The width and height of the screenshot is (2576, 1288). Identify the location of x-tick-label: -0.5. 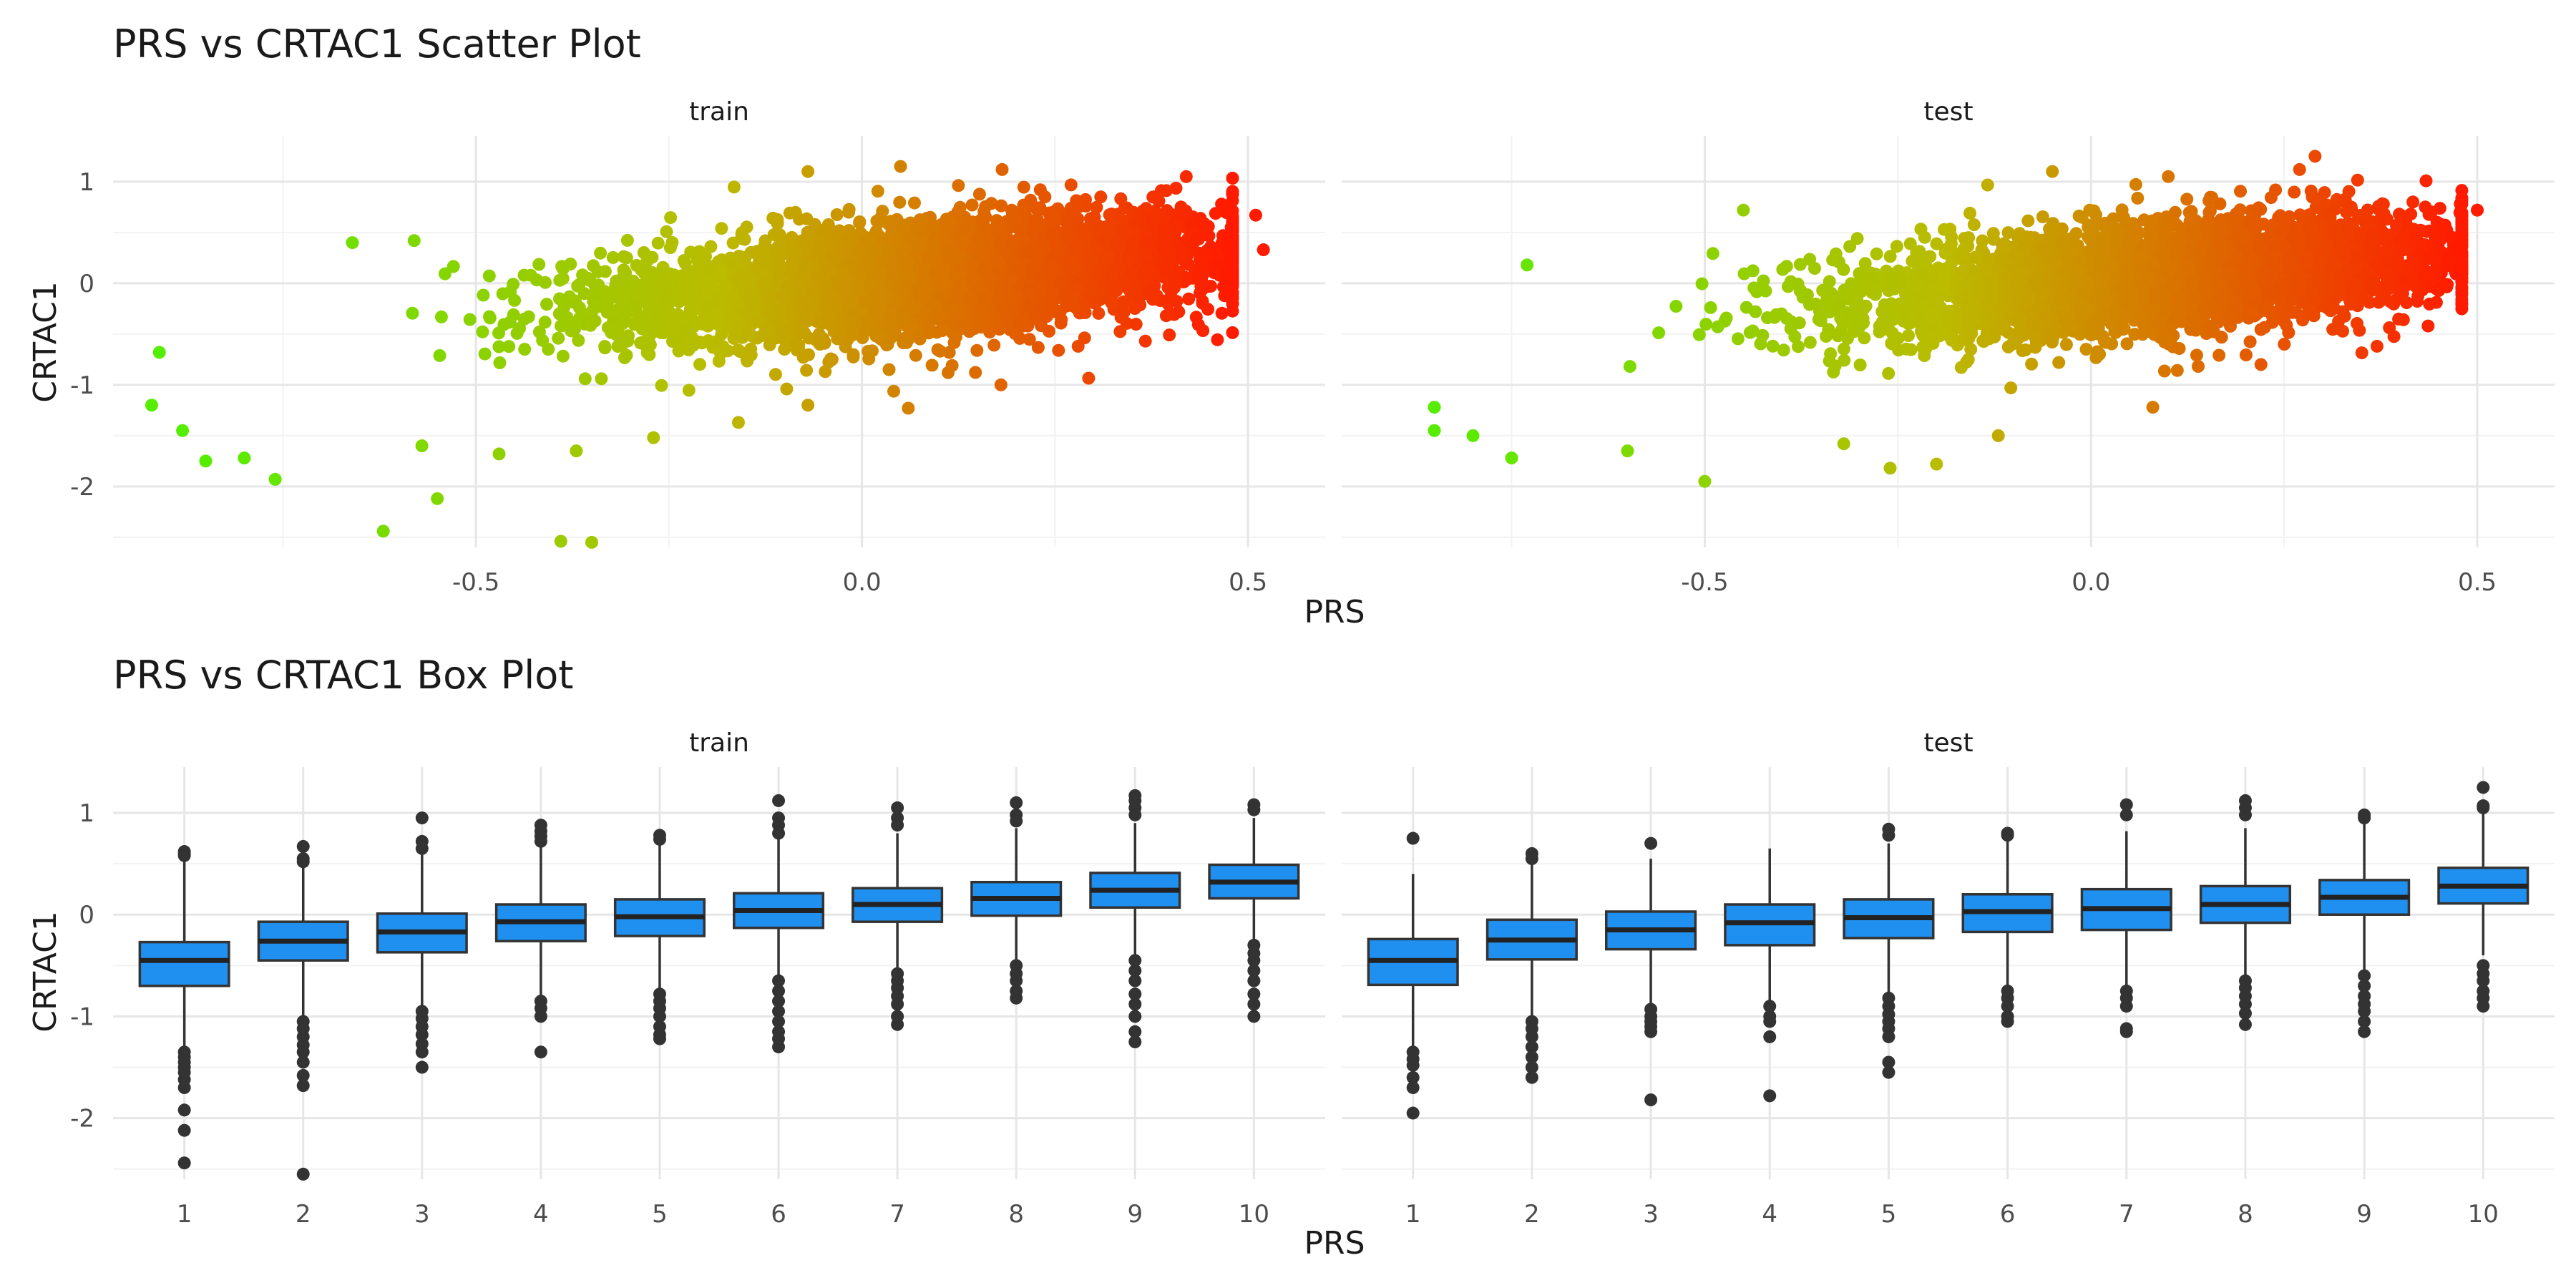
(475, 582).